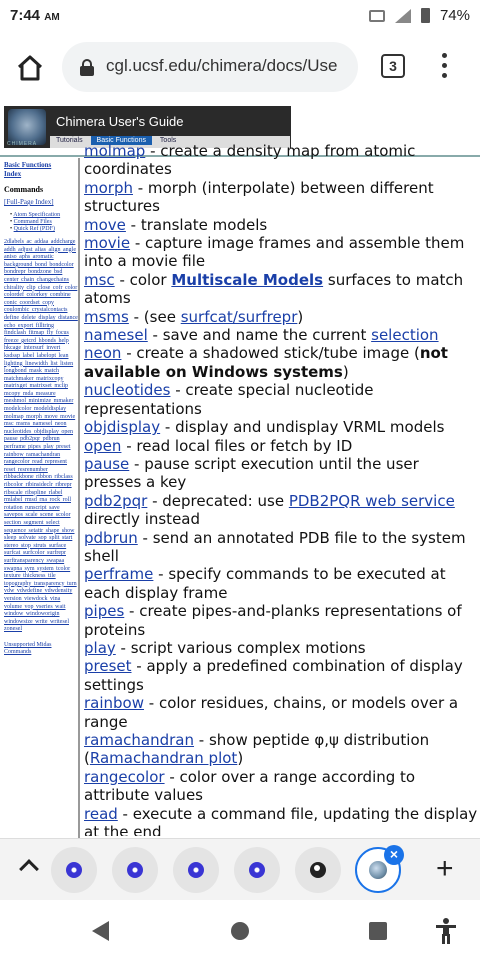 This screenshot has width=480, height=960. What do you see at coordinates (106, 316) in the screenshot?
I see `command-link: msms` at bounding box center [106, 316].